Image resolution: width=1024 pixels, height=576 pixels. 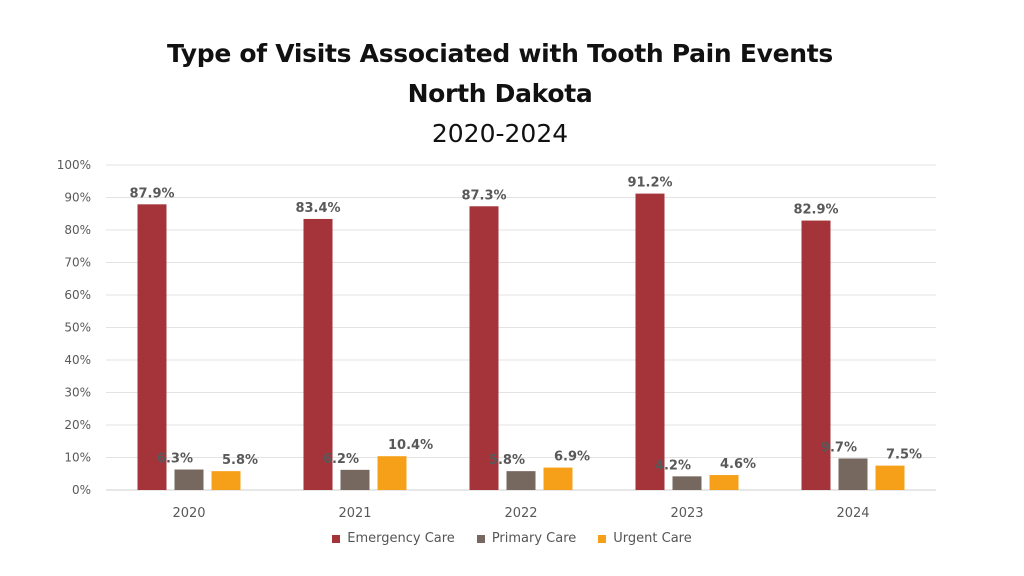 What do you see at coordinates (77, 230) in the screenshot?
I see `y-tick-label: 80%` at bounding box center [77, 230].